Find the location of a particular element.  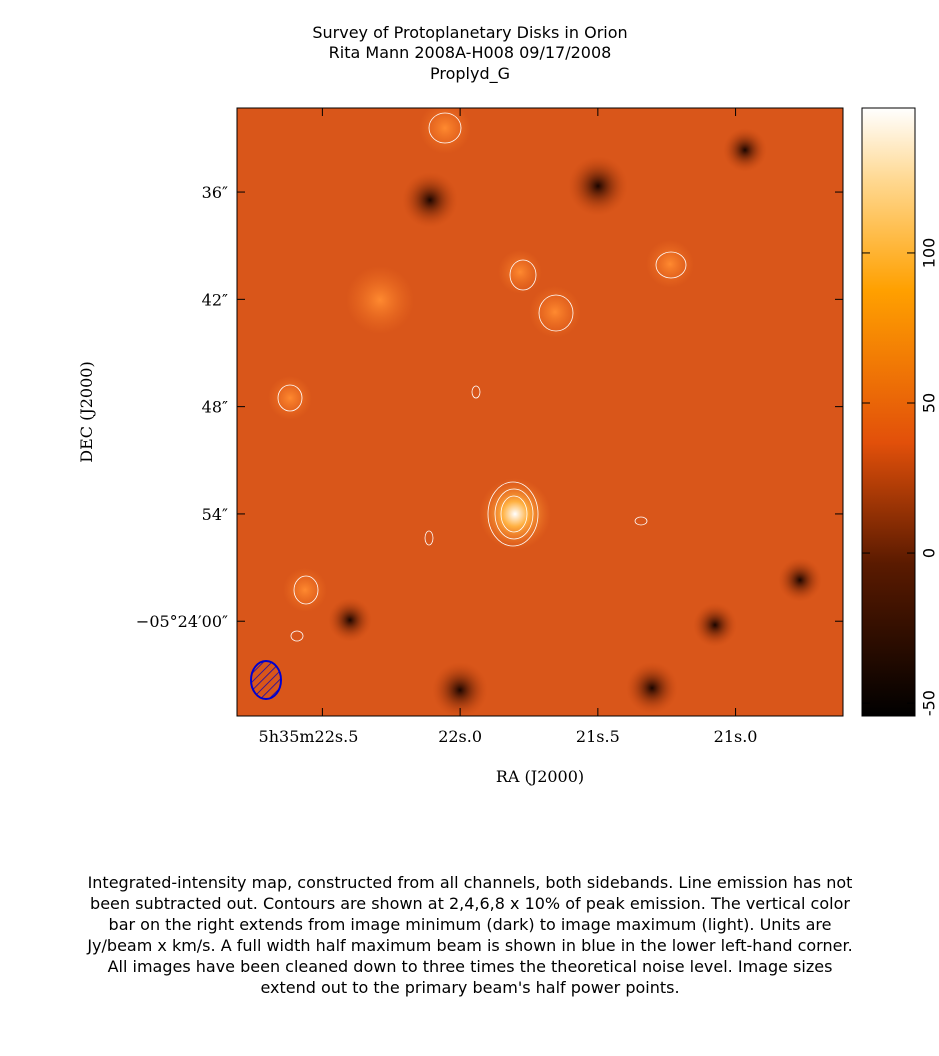

colorbar-tick-label: 100 is located at coordinates (929, 253).